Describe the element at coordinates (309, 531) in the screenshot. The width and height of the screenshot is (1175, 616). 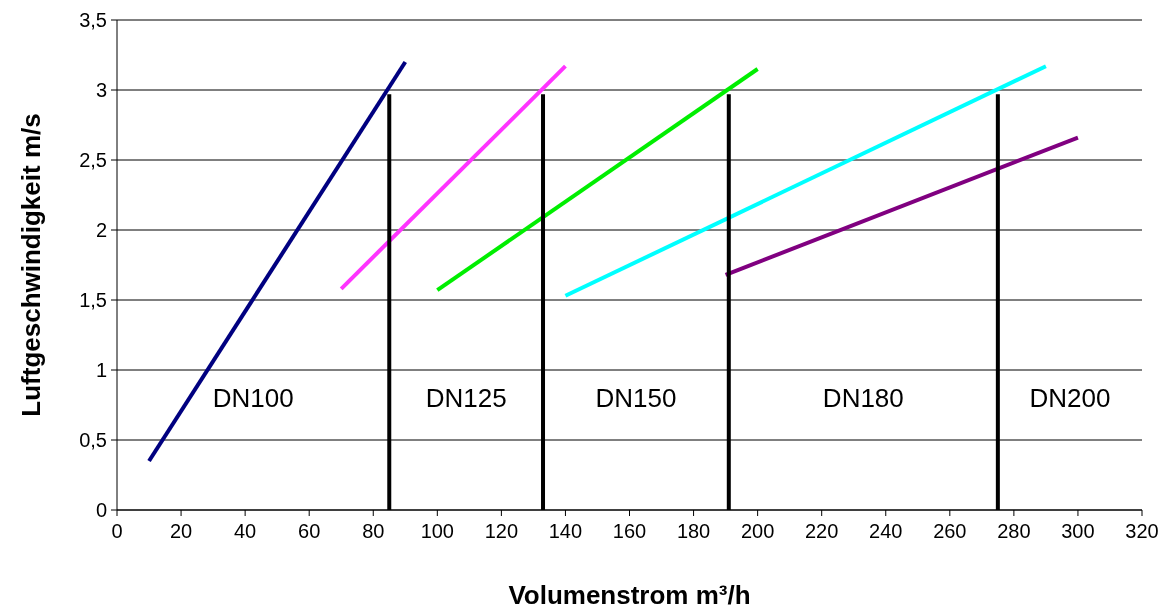
I see `x-tick-label: 60` at that location.